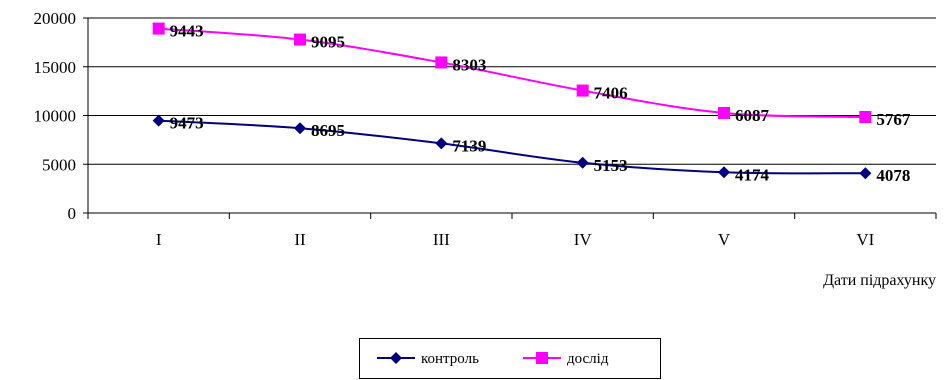 This screenshot has height=380, width=945. Describe the element at coordinates (450, 359) in the screenshot. I see `legend-label: контроль` at that location.